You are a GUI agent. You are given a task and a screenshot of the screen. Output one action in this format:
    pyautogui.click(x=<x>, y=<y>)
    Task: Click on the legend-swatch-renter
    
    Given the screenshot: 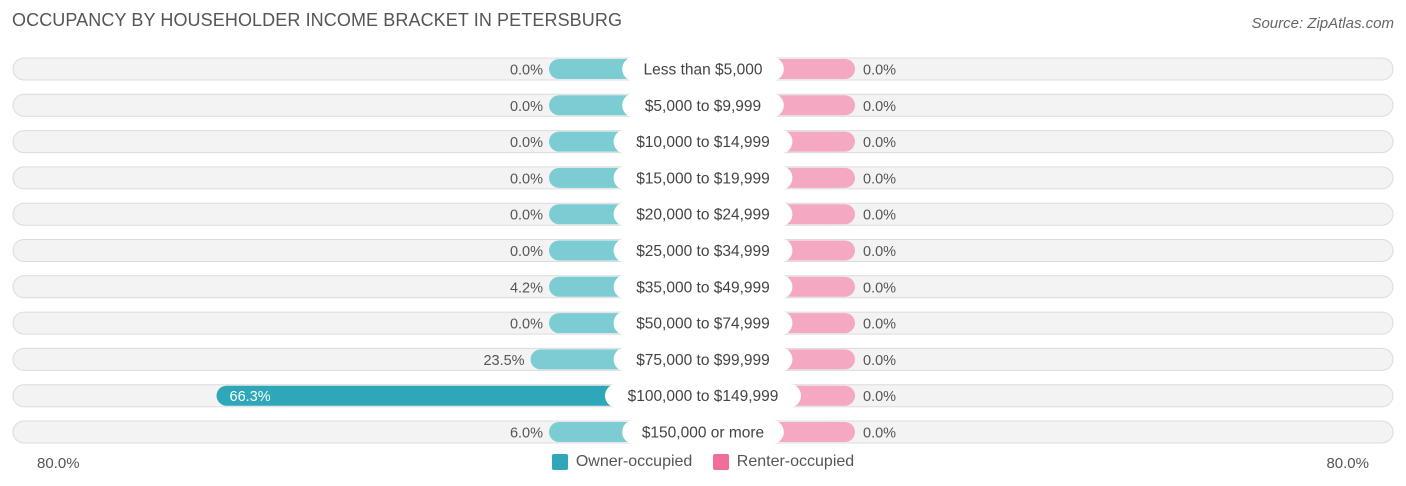 What is the action you would take?
    pyautogui.click(x=720, y=462)
    